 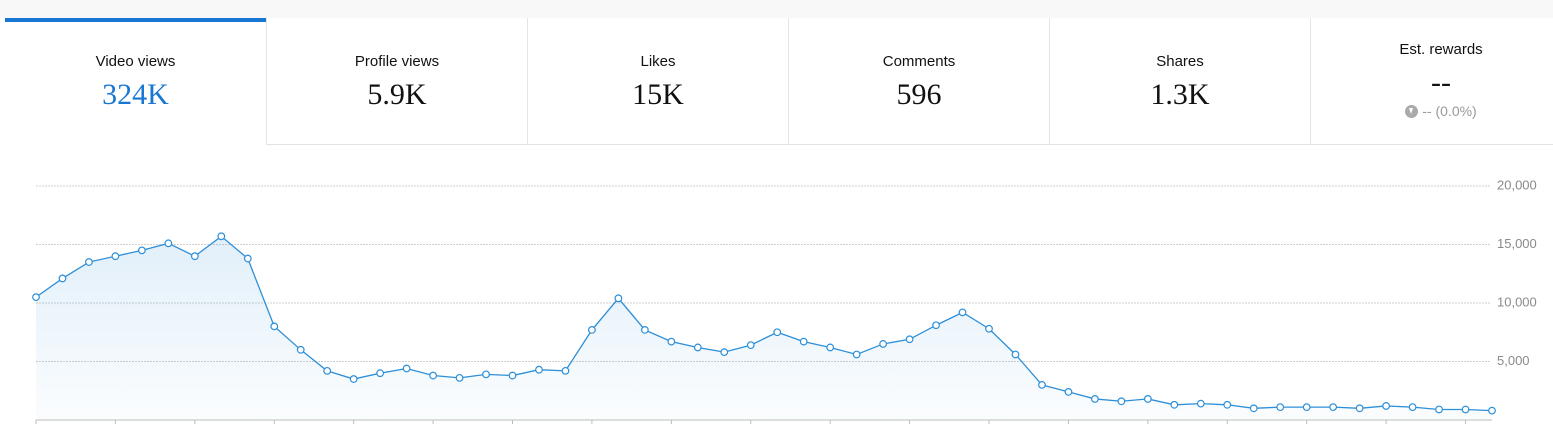 I want to click on y-tick-label: 20,000, so click(x=1517, y=184).